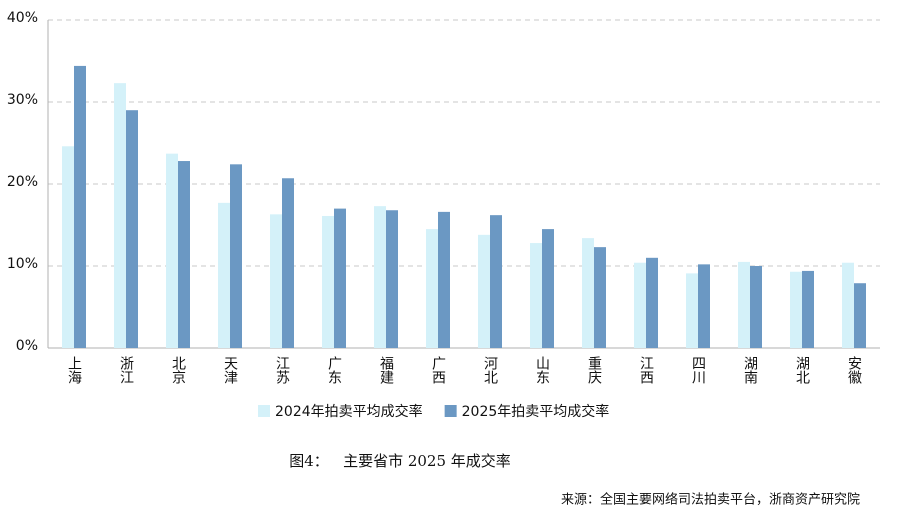  Describe the element at coordinates (854, 370) in the screenshot. I see `x-tick-label: 安徽` at that location.